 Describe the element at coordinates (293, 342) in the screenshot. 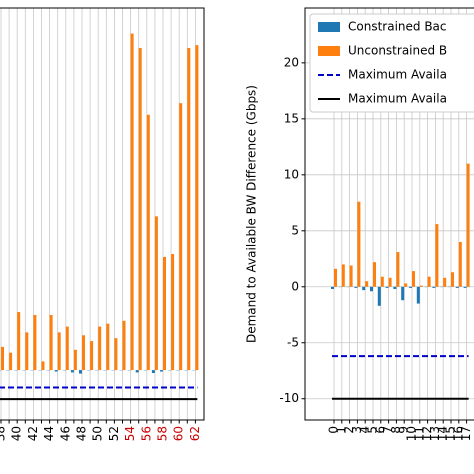

I see `y-tick-label: -5` at that location.